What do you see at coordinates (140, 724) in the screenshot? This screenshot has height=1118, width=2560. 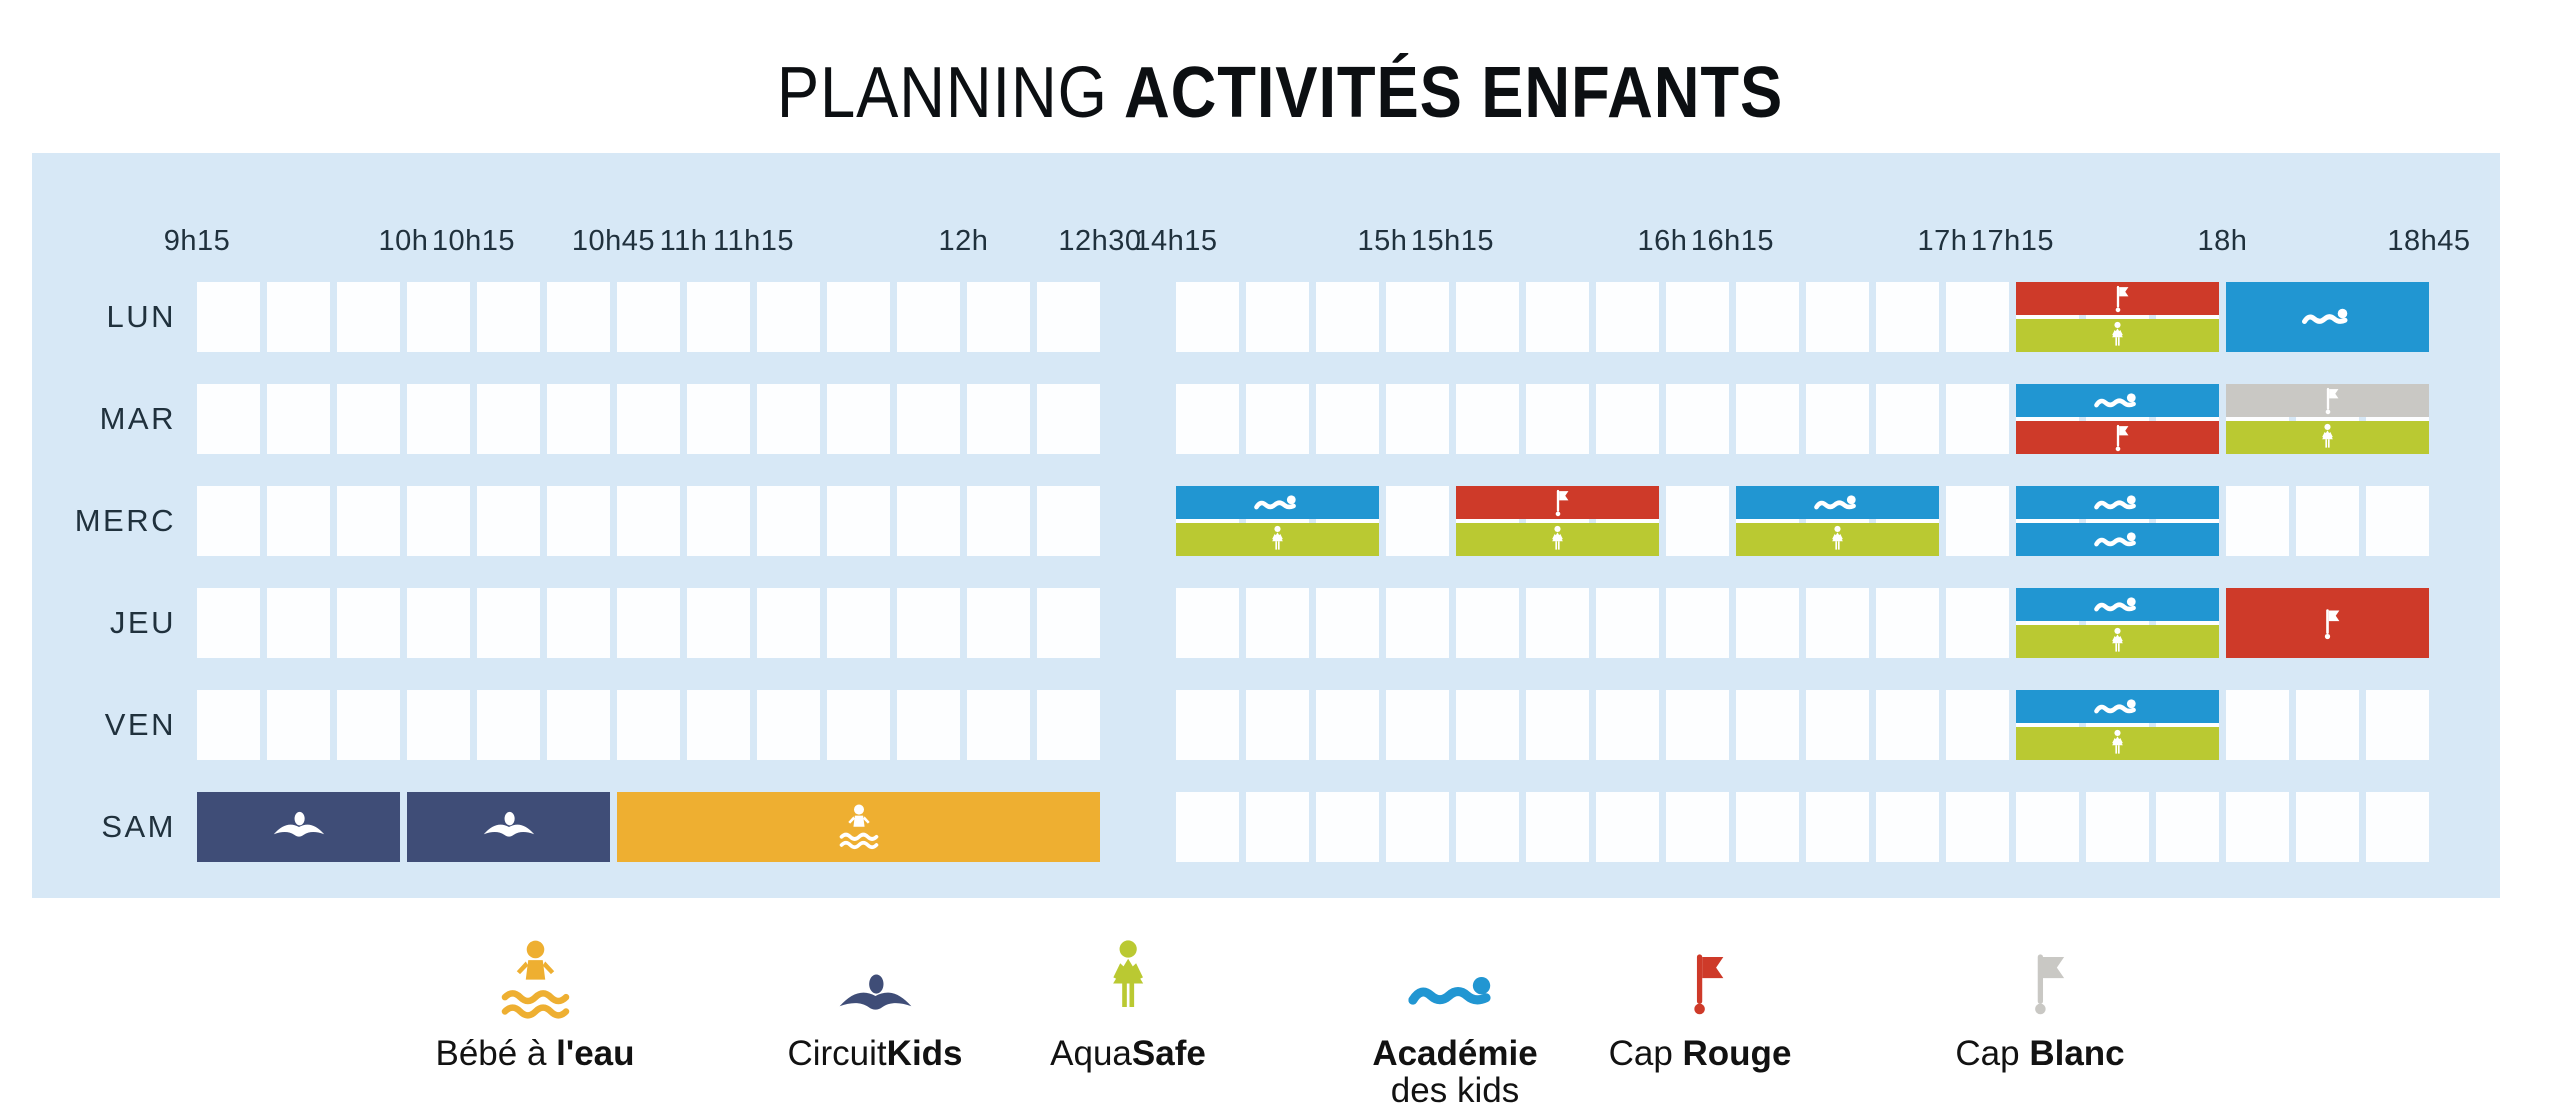 I see `day-label-ven: VEN` at bounding box center [140, 724].